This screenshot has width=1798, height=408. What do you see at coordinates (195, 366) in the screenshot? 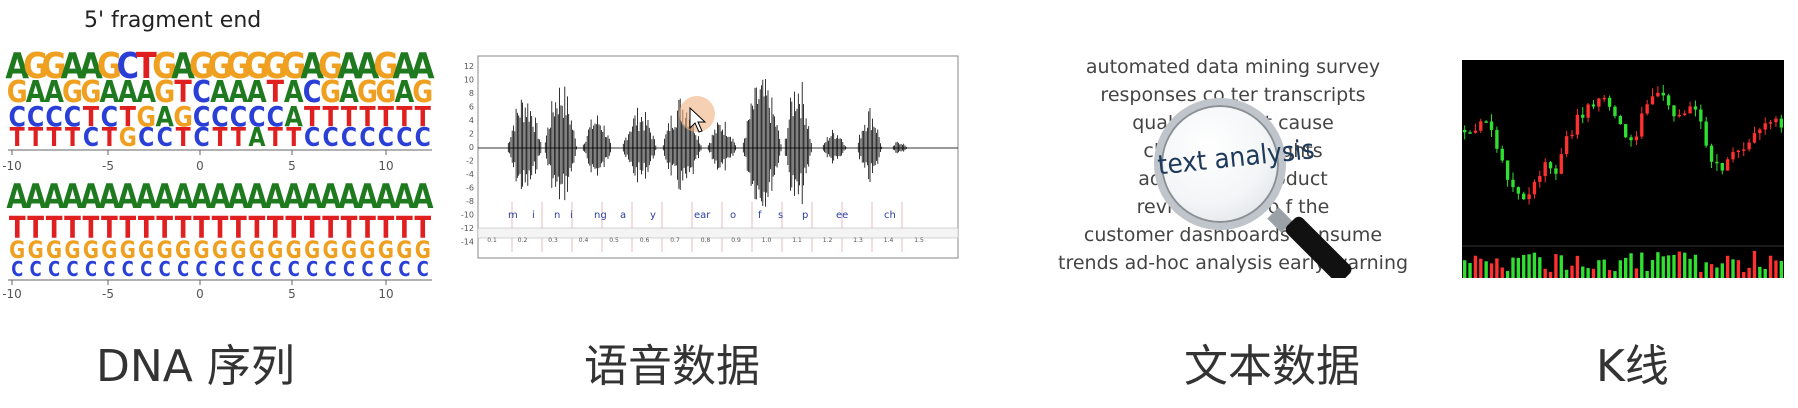
I see `caption-dna: DNA 序列` at bounding box center [195, 366].